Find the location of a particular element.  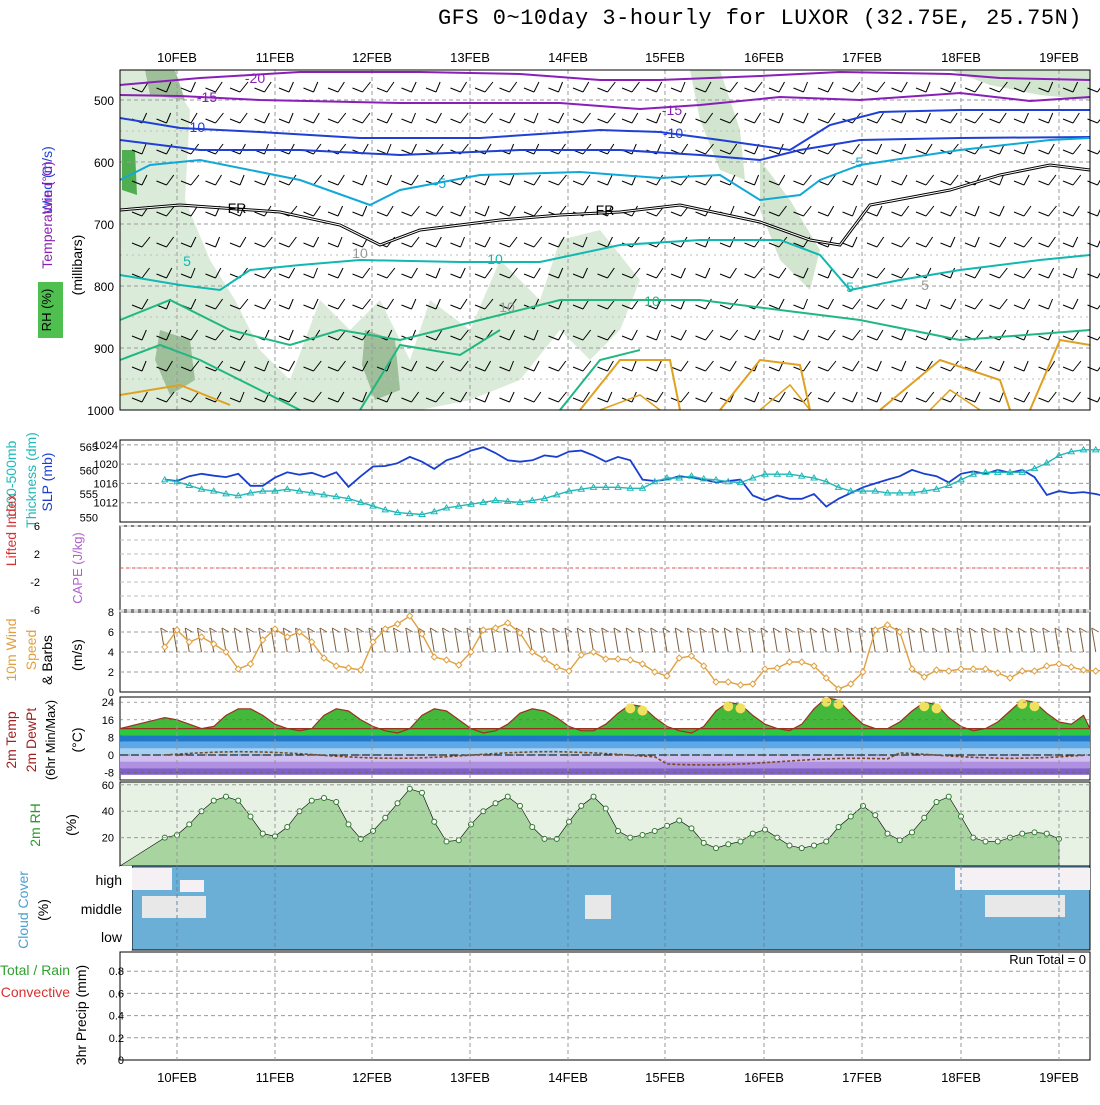

date-label-bottom: 19FEB is located at coordinates (1059, 1077).